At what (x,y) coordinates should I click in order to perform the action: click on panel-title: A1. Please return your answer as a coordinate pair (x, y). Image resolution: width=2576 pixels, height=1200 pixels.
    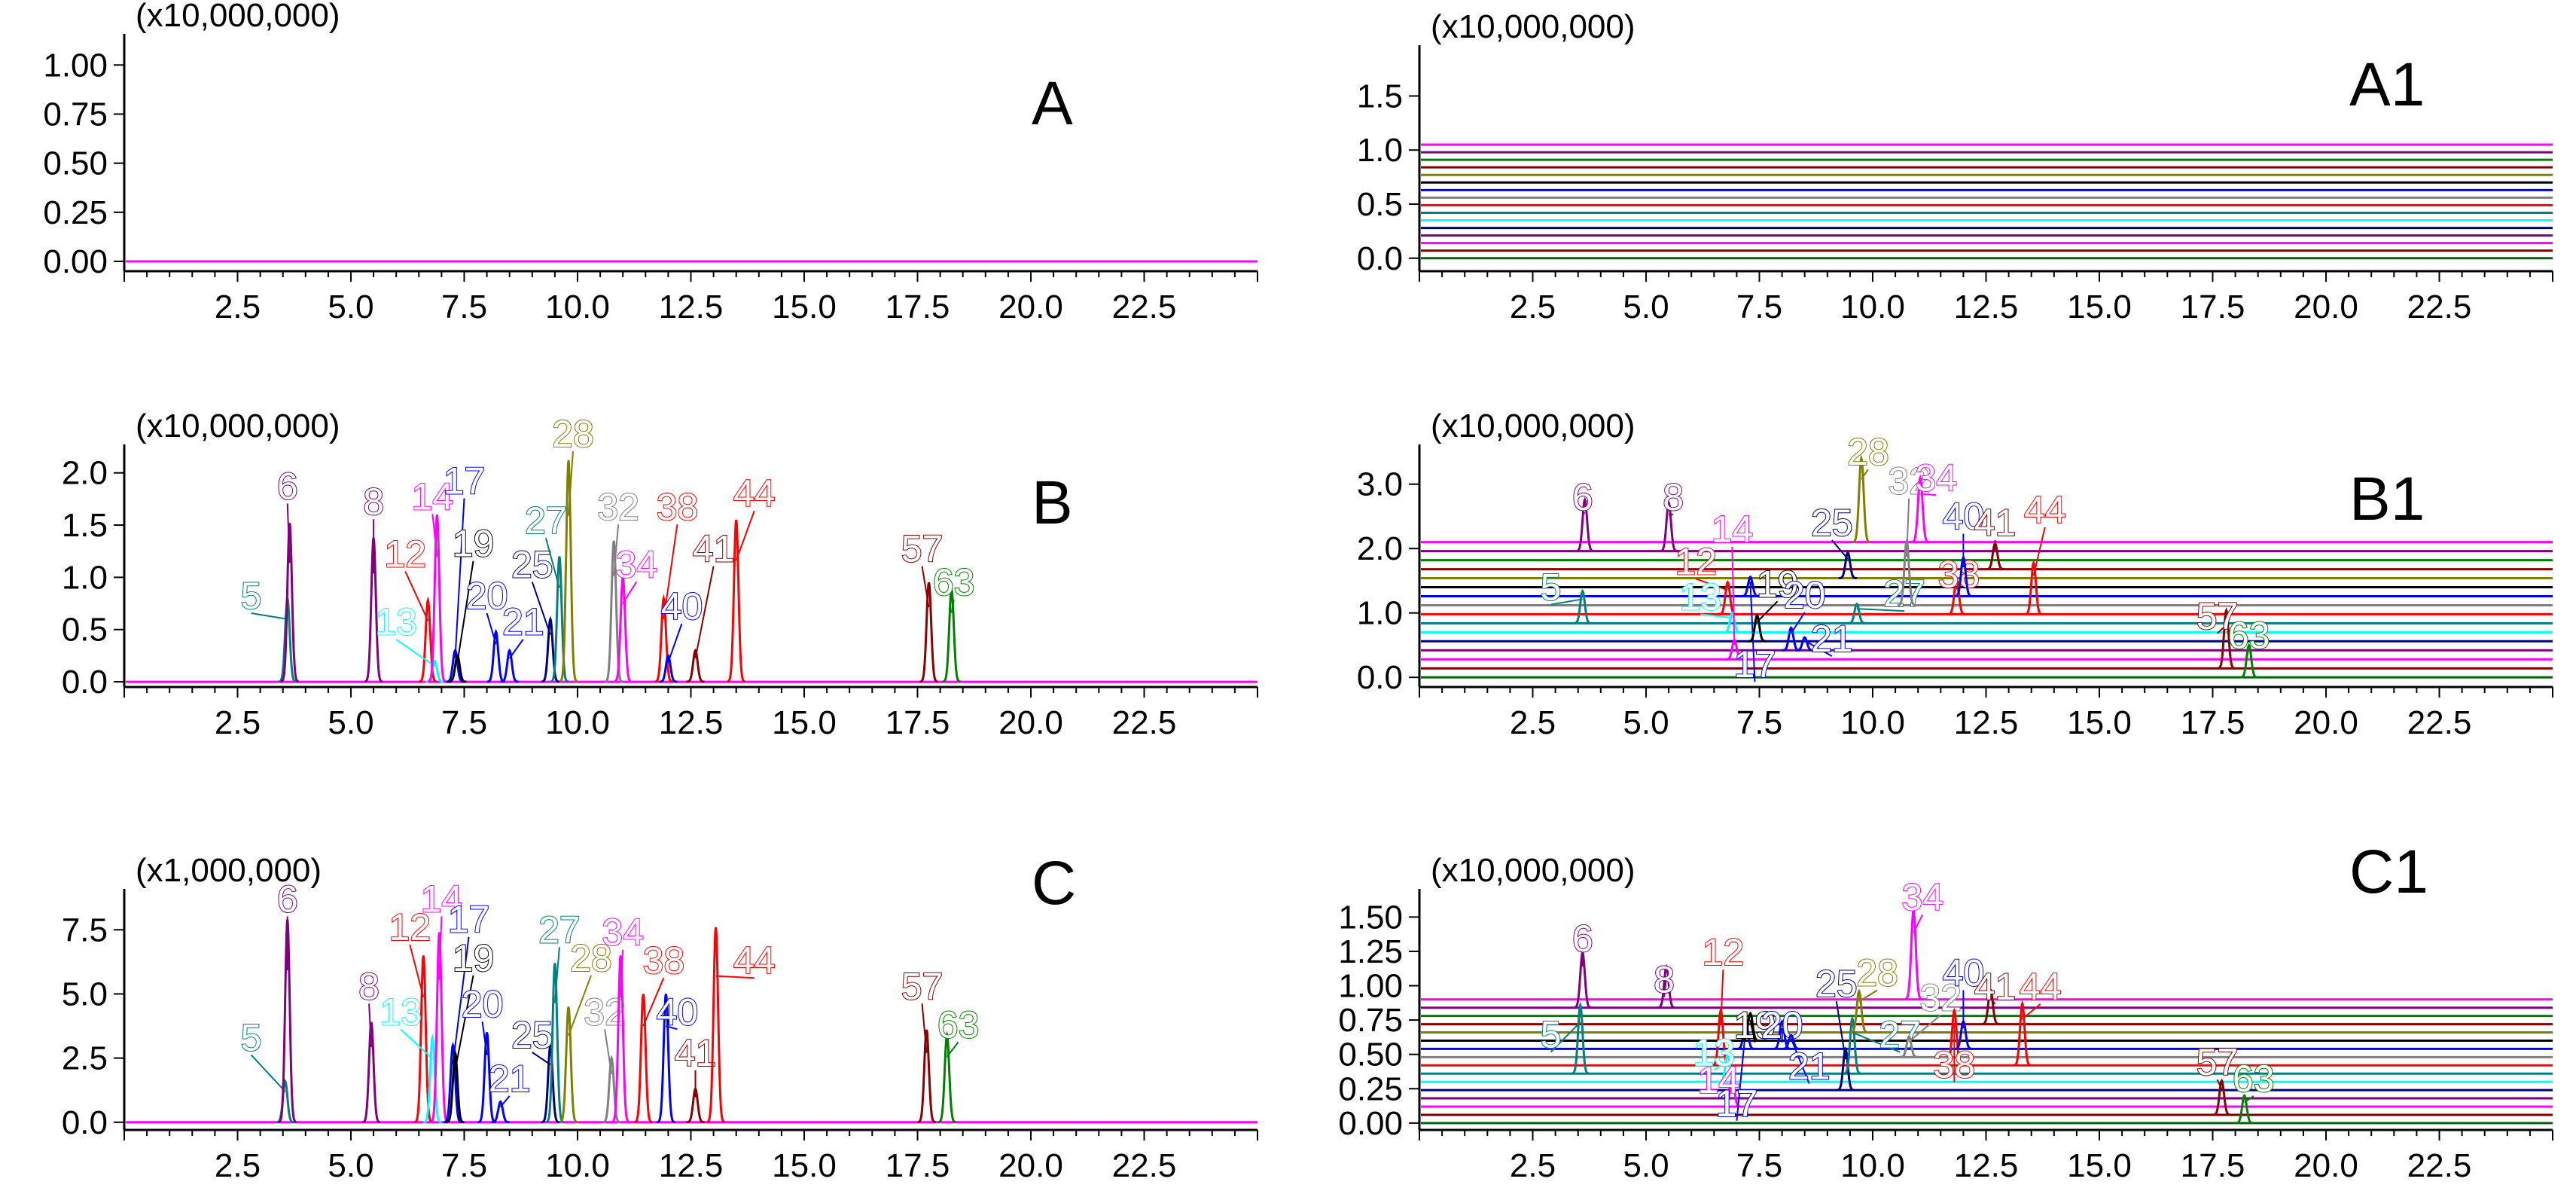
    Looking at the image, I should click on (2387, 84).